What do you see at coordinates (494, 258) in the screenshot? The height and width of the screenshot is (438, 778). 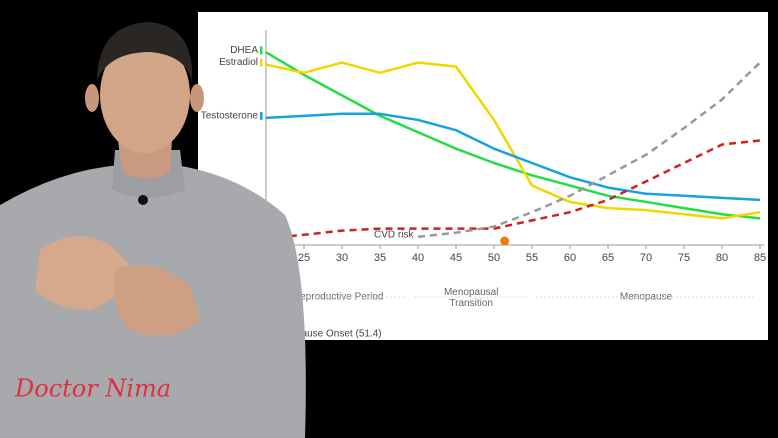 I see `x-tick-label: 50` at bounding box center [494, 258].